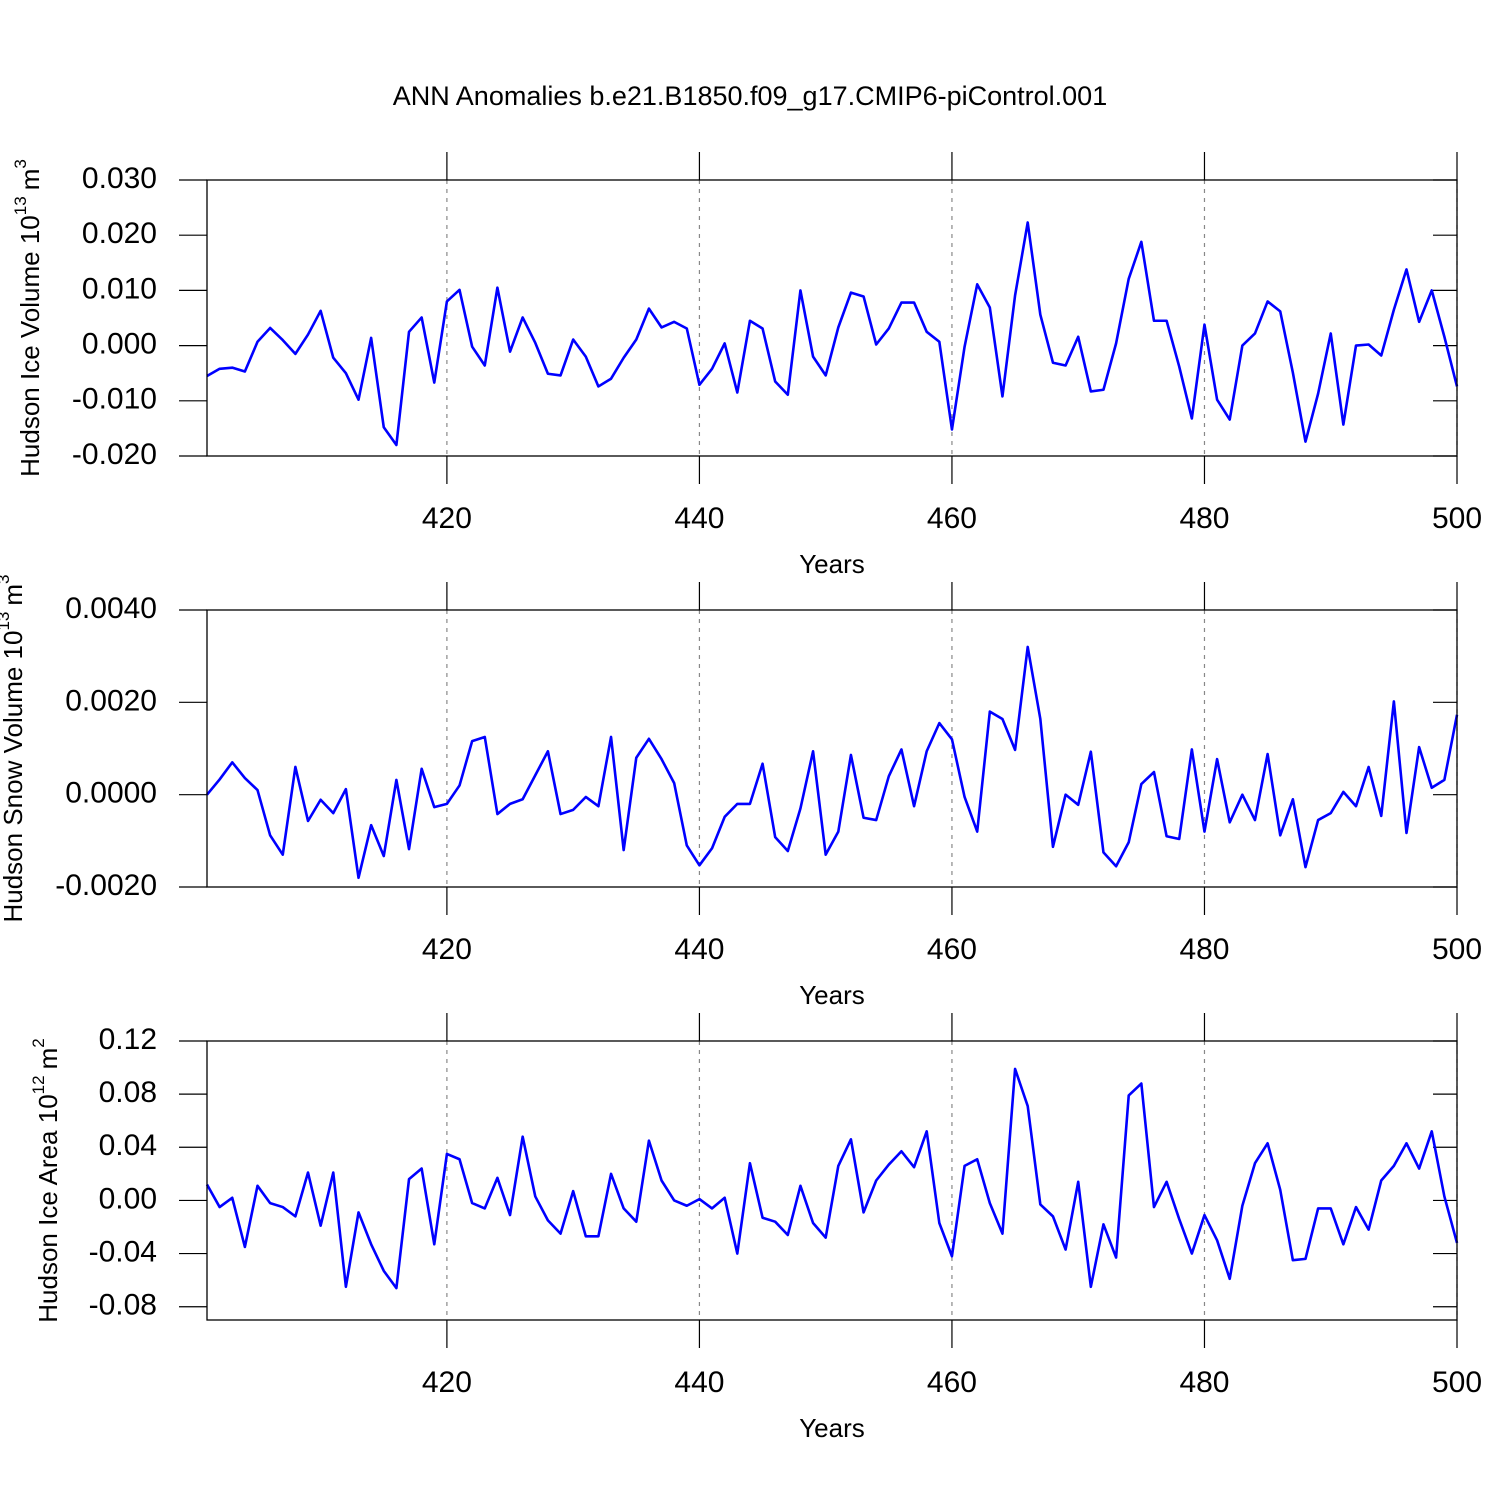  What do you see at coordinates (128, 1039) in the screenshot?
I see `y-tick-label: 0.12` at bounding box center [128, 1039].